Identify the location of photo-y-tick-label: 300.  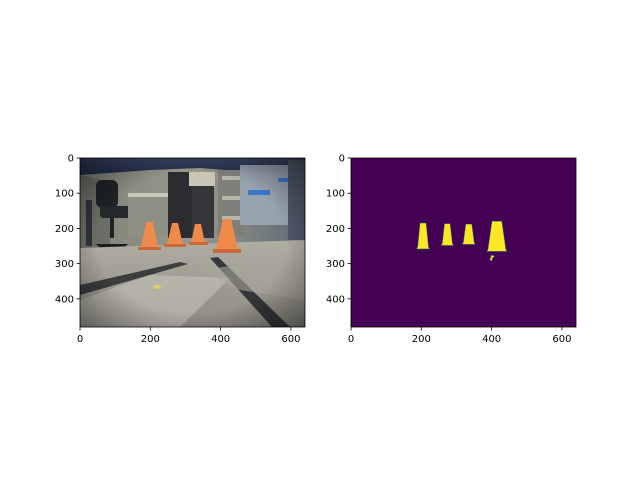
(64, 264).